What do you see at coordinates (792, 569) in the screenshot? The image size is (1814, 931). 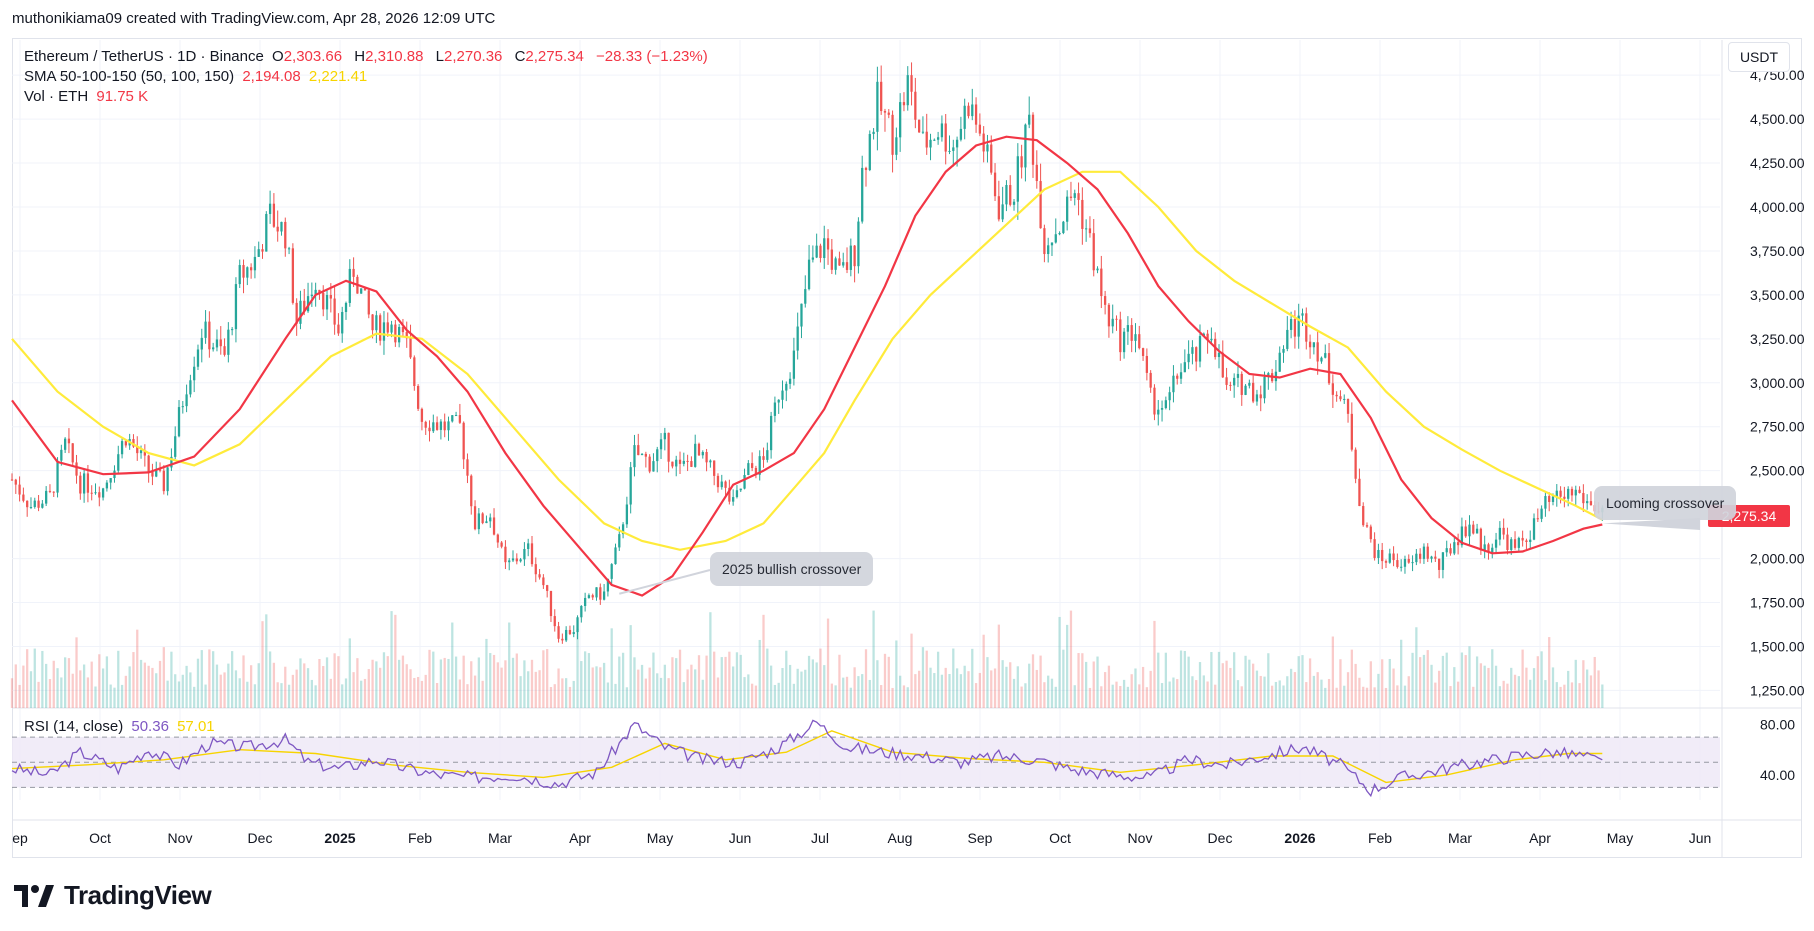 I see `annotation-bullish-crossover: 2025 bullish crossover` at bounding box center [792, 569].